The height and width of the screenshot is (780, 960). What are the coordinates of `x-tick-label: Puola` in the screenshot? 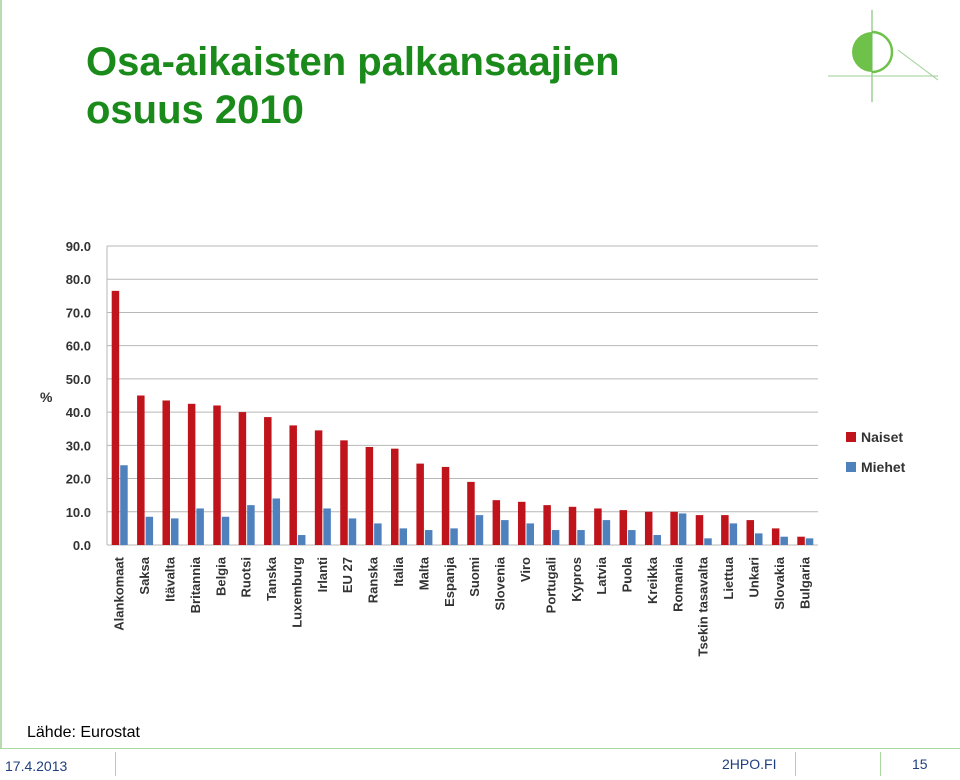 It's located at (627, 574).